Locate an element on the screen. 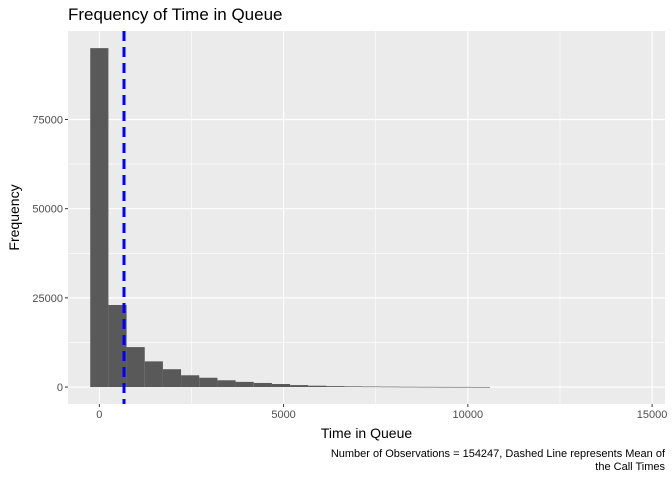 Image resolution: width=672 pixels, height=480 pixels. y-tick-label: 50000 is located at coordinates (47, 210).